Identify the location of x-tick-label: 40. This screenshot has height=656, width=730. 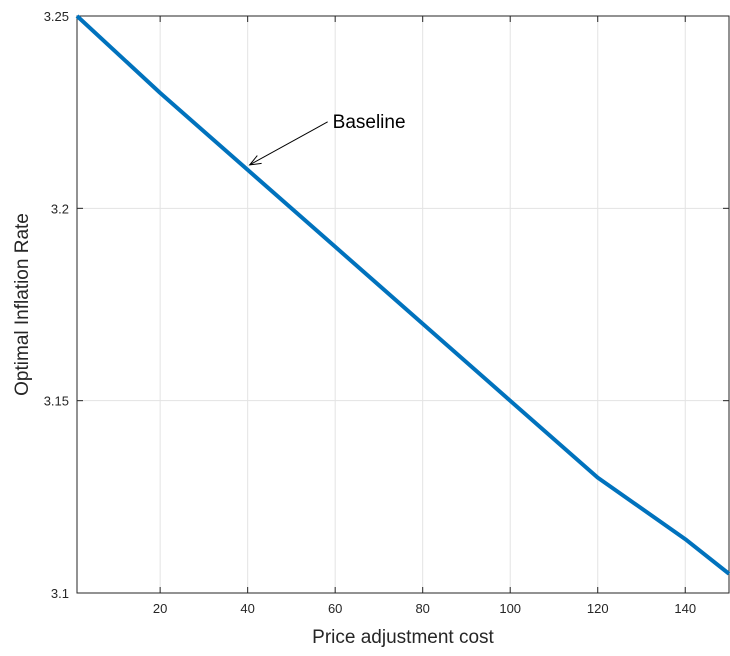
(247, 608).